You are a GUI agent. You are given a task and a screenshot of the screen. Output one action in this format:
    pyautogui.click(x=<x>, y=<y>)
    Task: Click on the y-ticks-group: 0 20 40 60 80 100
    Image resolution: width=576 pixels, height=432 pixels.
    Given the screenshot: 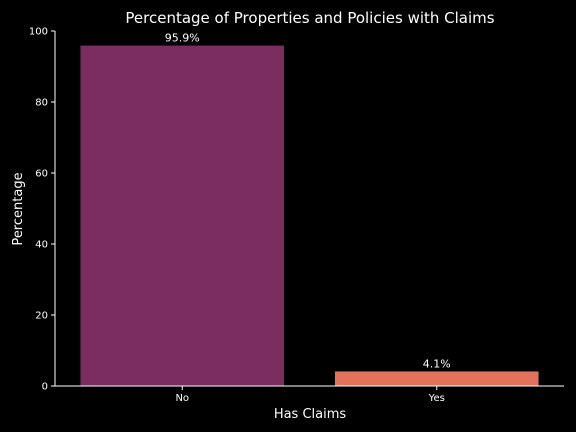 What is the action you would take?
    pyautogui.click(x=42, y=210)
    